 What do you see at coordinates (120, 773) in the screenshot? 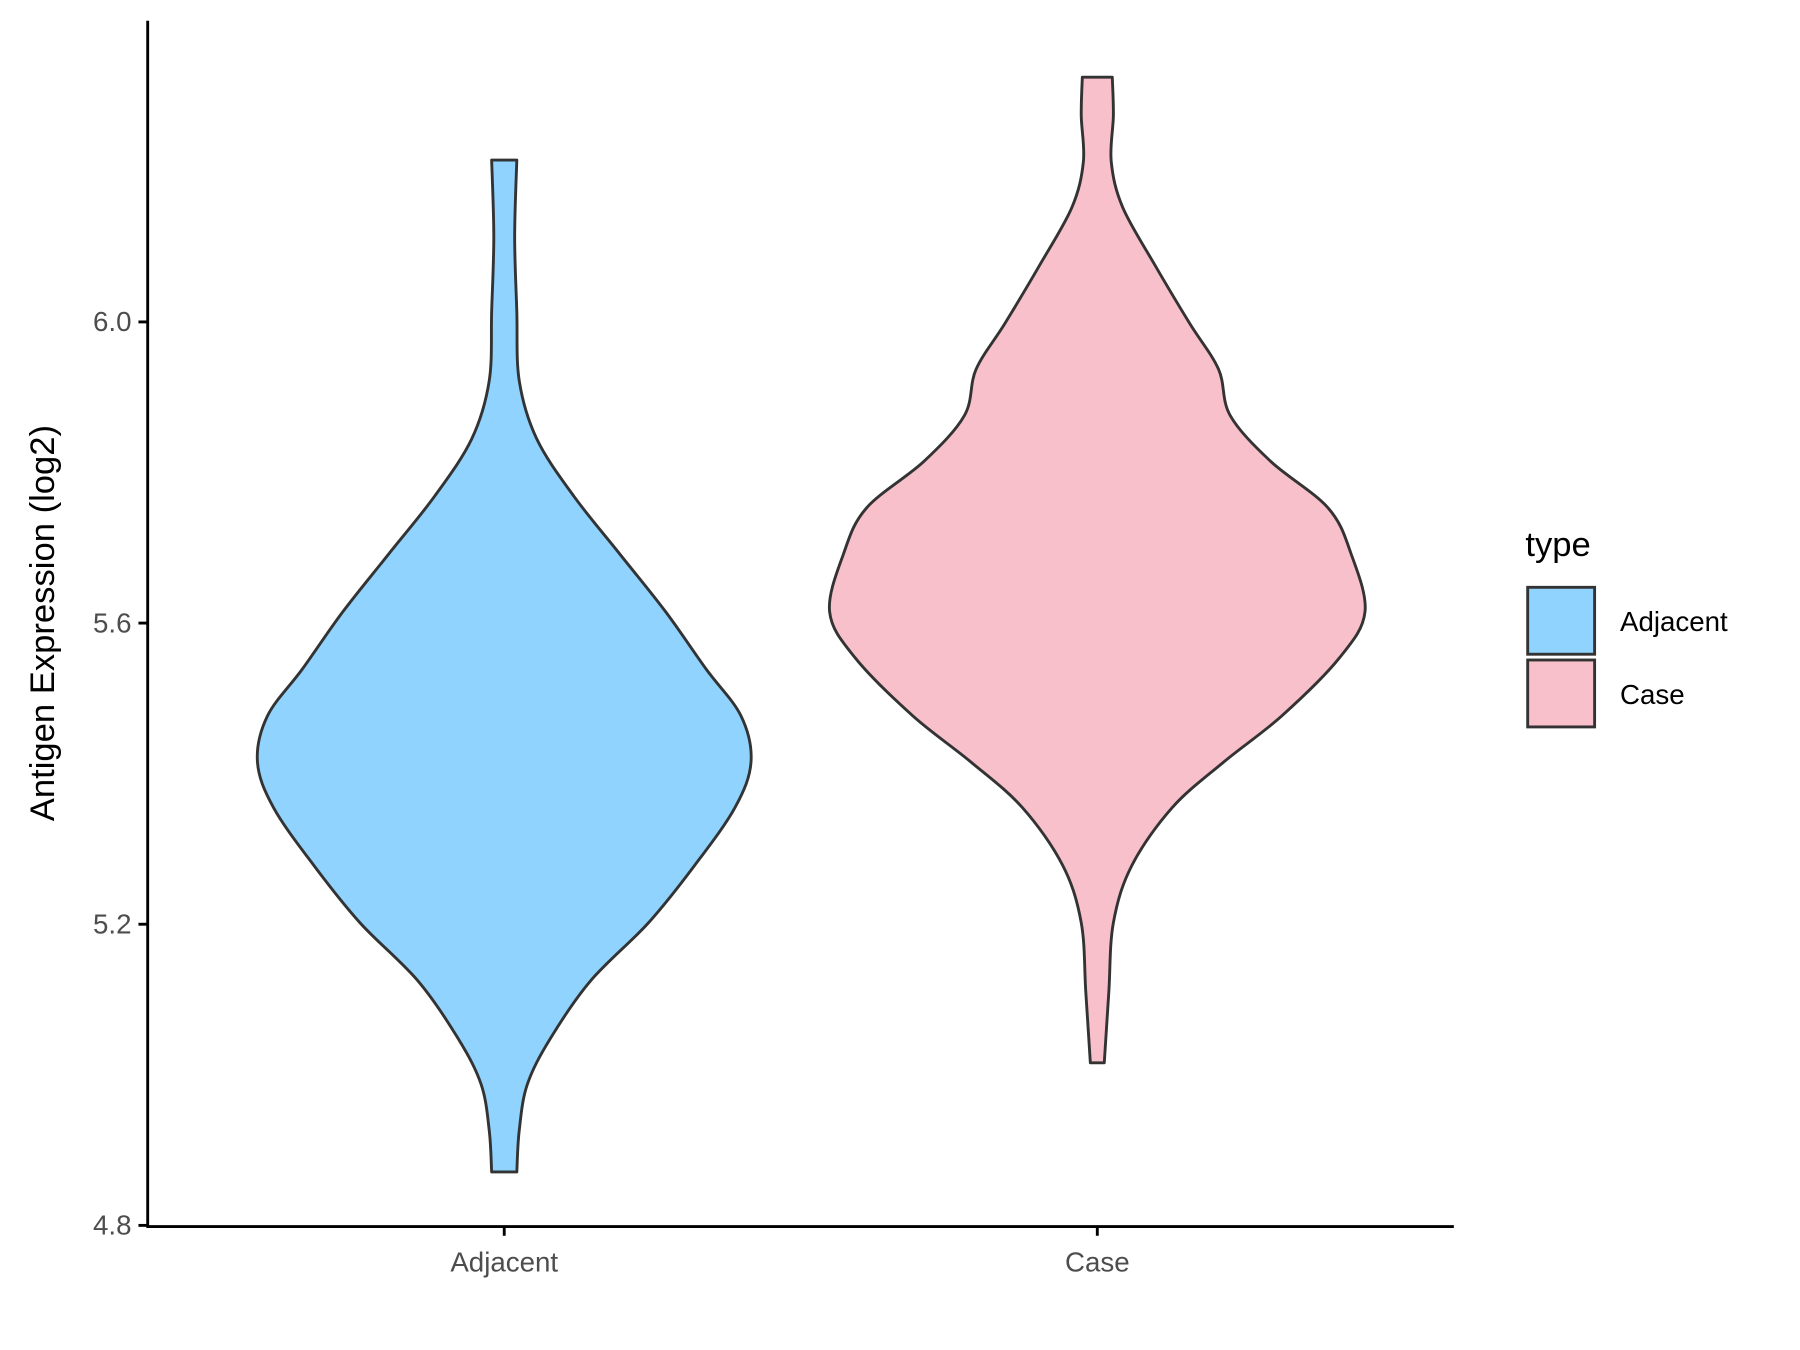
I see `y-ticks: 4.8 5.2 5.6 6.0` at bounding box center [120, 773].